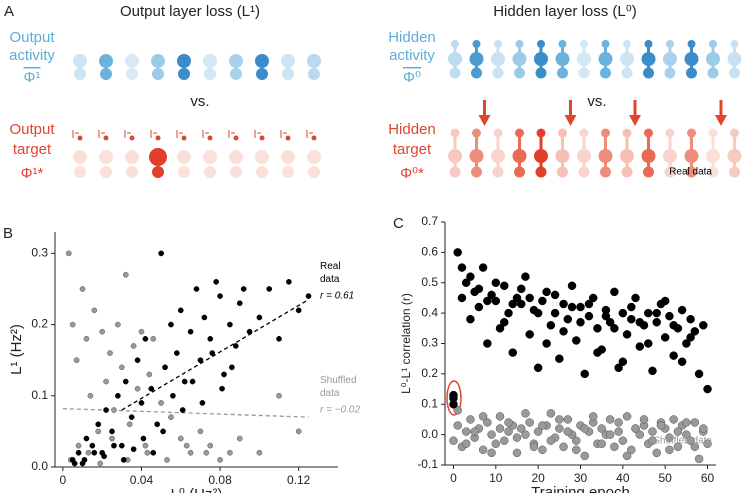 This screenshot has width=755, height=493. I want to click on vs: vs., so click(199, 101).